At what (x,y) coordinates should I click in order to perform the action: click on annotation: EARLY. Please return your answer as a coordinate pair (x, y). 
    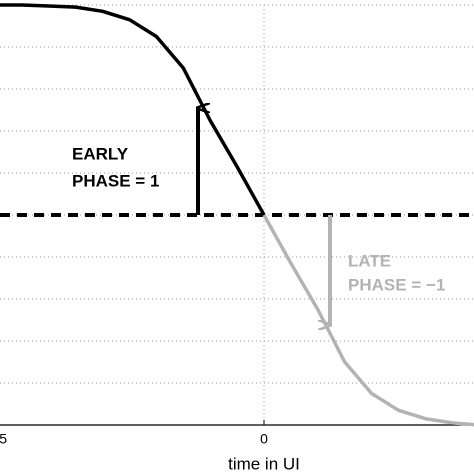
    Looking at the image, I should click on (100, 153).